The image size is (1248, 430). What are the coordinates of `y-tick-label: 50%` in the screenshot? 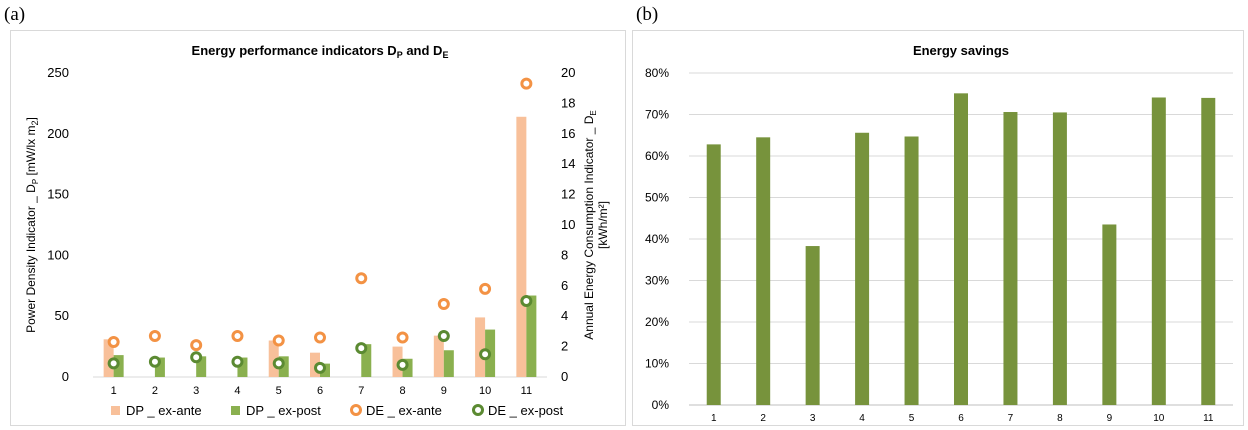 It's located at (657, 198).